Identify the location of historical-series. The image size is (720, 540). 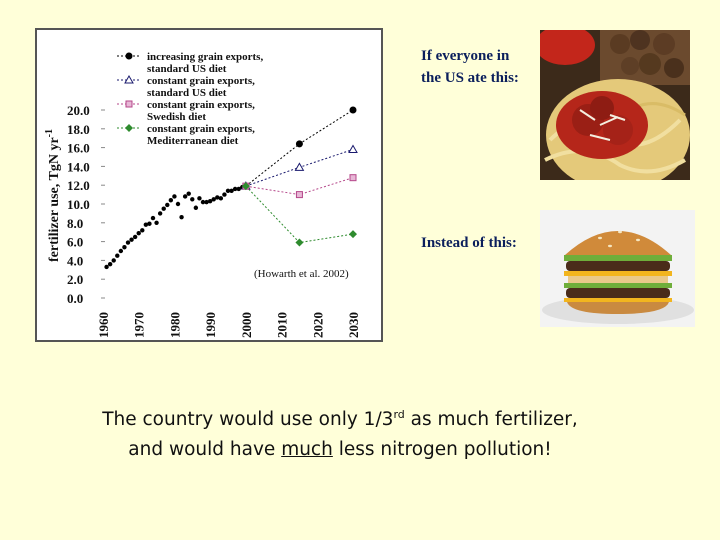
(176, 226).